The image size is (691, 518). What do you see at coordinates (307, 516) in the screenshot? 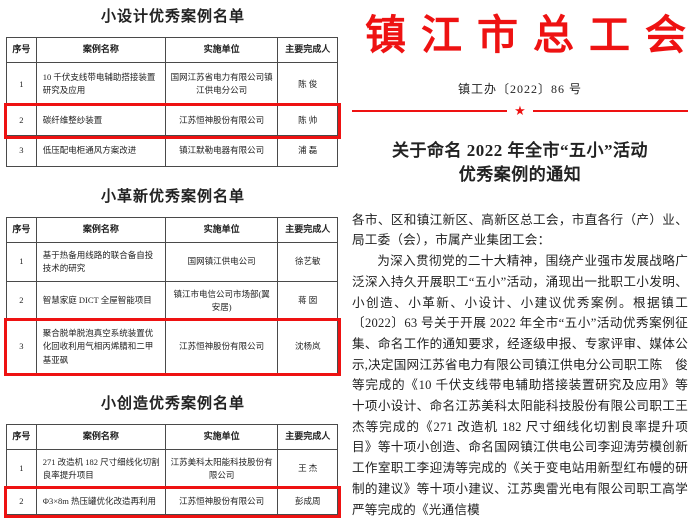
I see `cell-person: 周海霞` at bounding box center [307, 516].